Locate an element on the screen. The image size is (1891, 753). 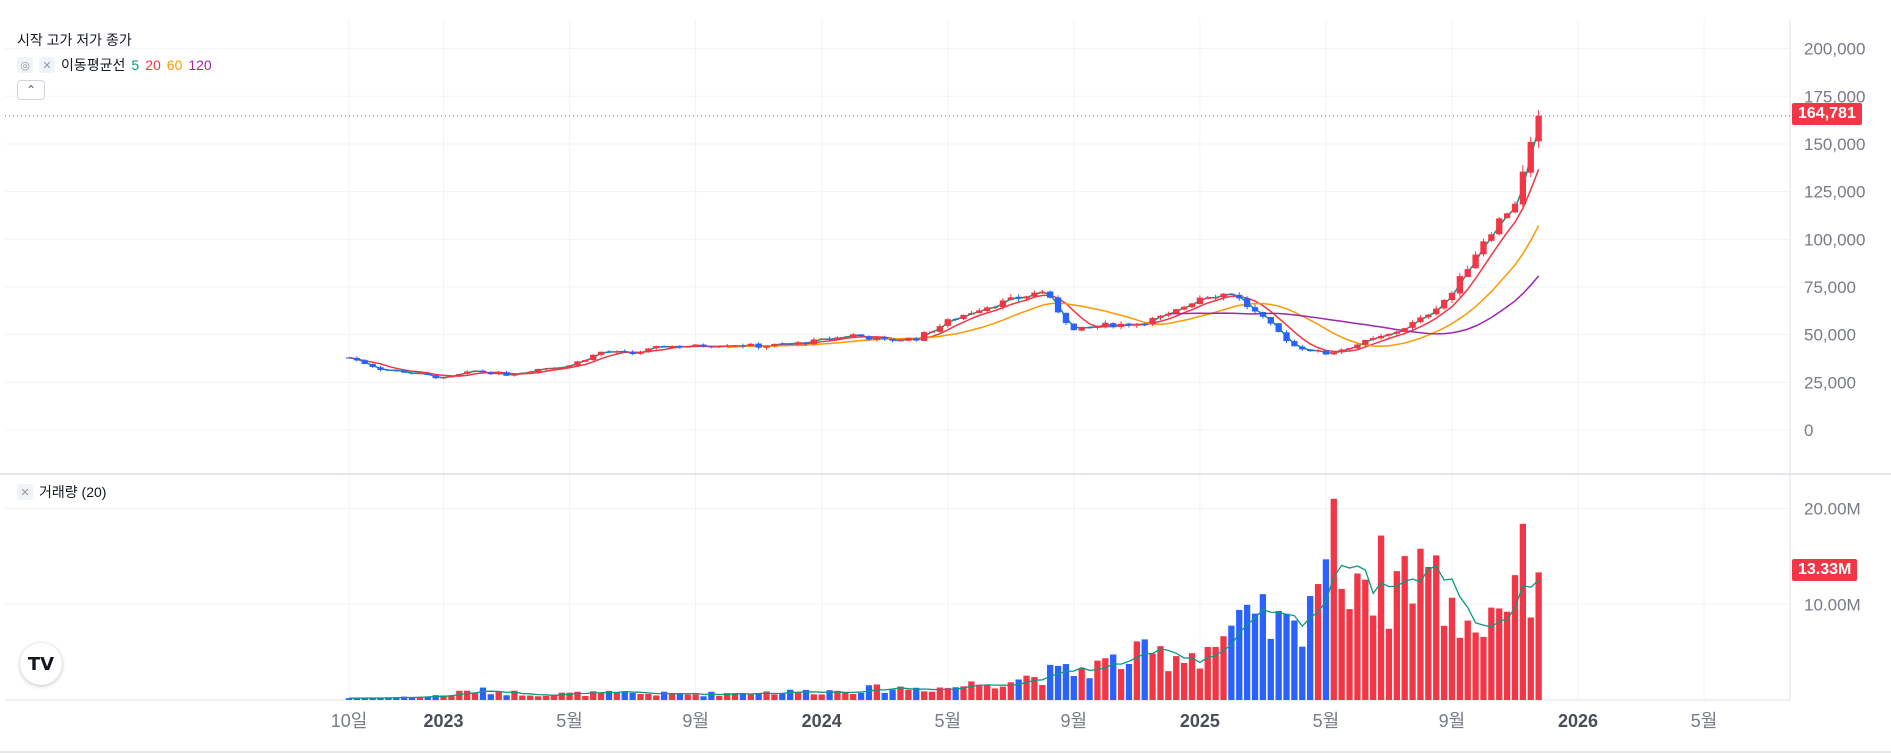
chevron-up-icon: ⌃ is located at coordinates (31, 90).